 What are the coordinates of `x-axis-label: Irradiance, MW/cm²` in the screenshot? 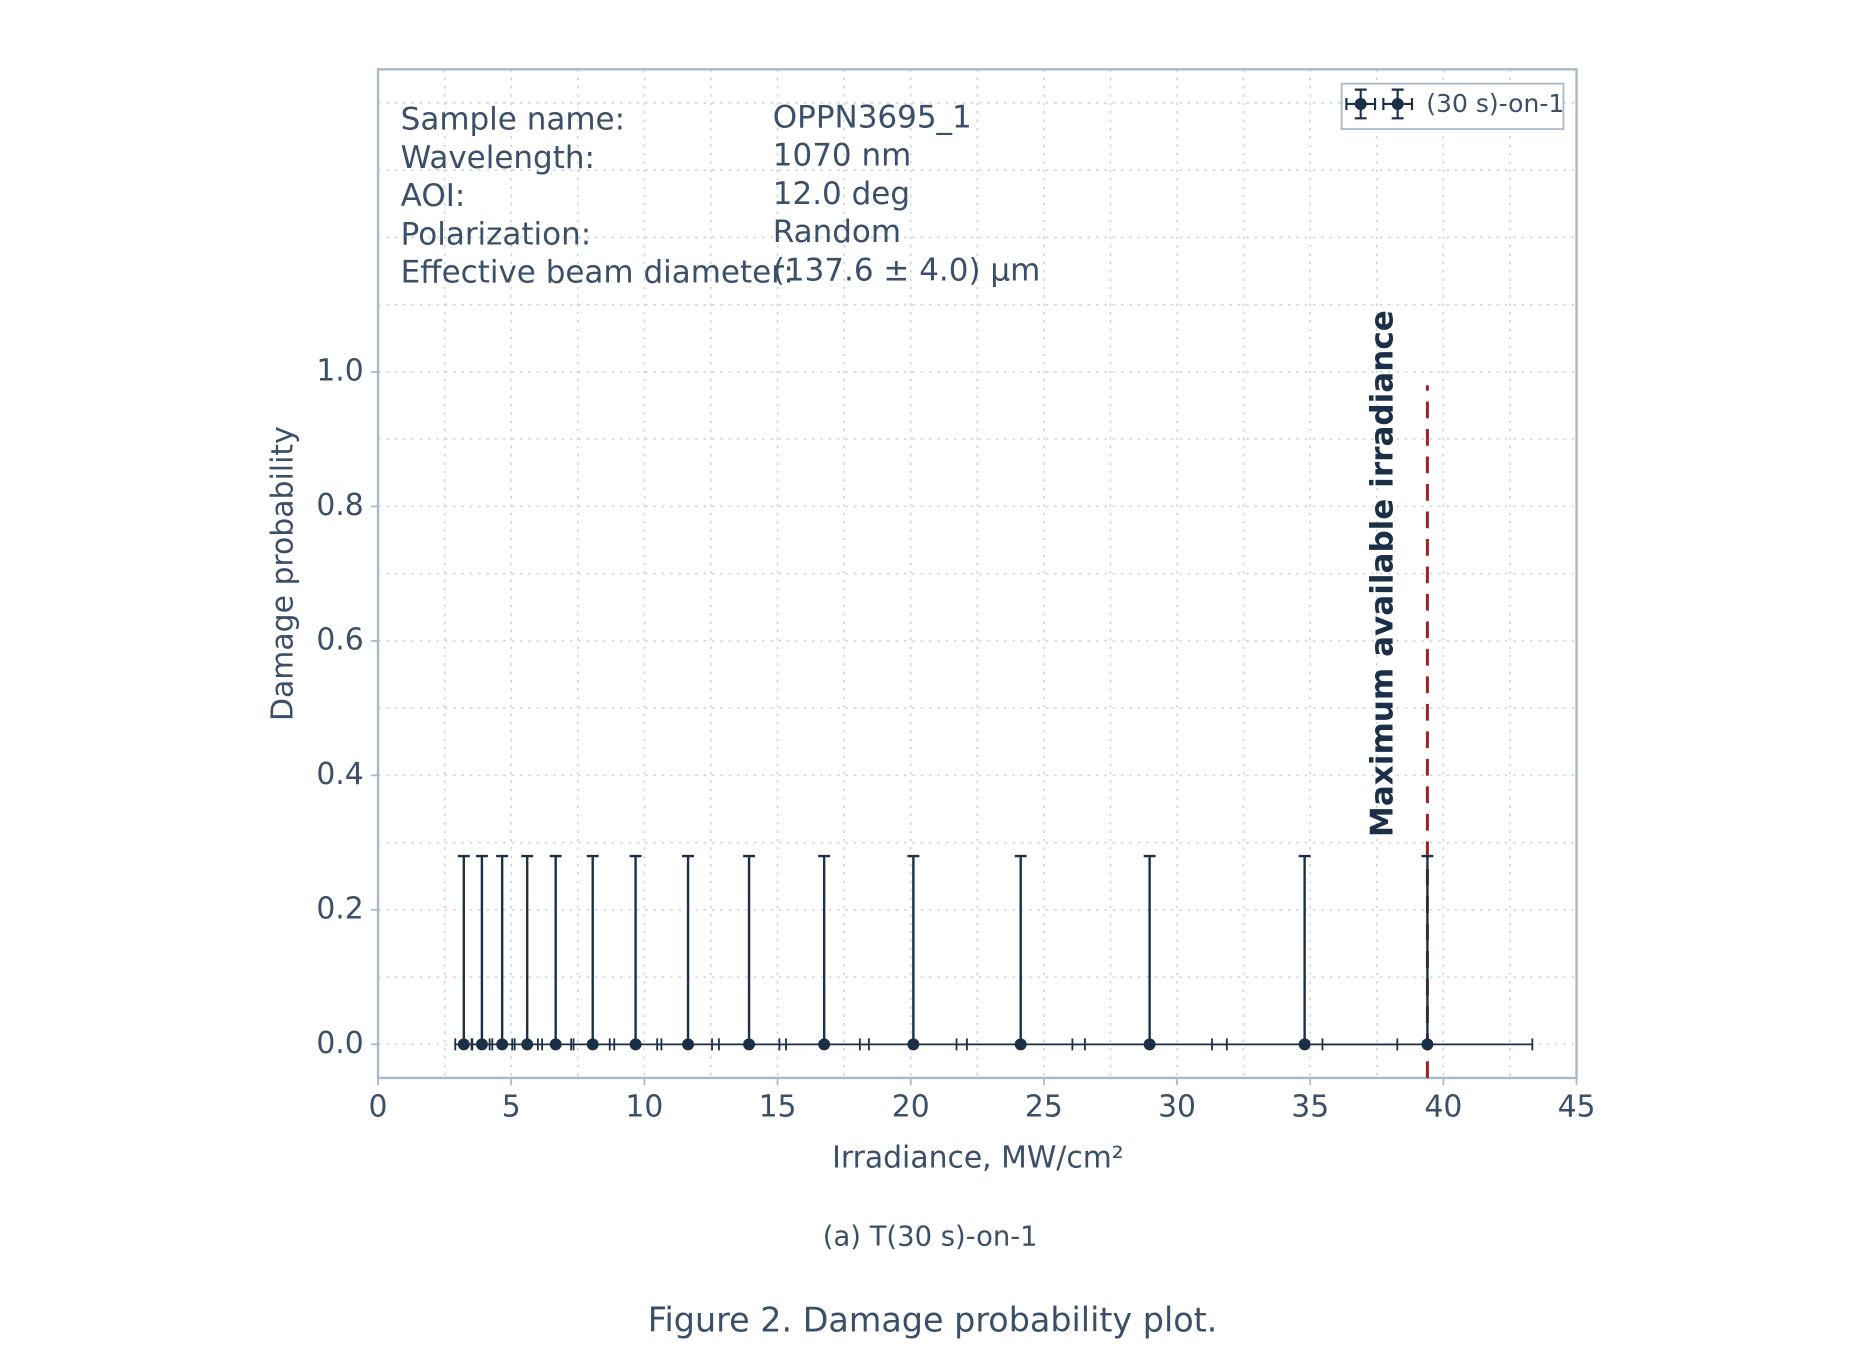 It's located at (978, 1158).